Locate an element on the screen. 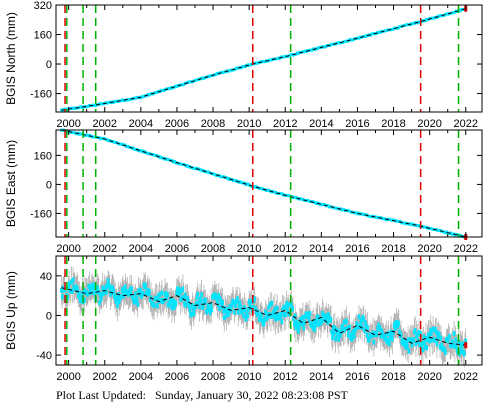 This screenshot has width=488, height=404. y-tick-label: 40 is located at coordinates (46, 277).